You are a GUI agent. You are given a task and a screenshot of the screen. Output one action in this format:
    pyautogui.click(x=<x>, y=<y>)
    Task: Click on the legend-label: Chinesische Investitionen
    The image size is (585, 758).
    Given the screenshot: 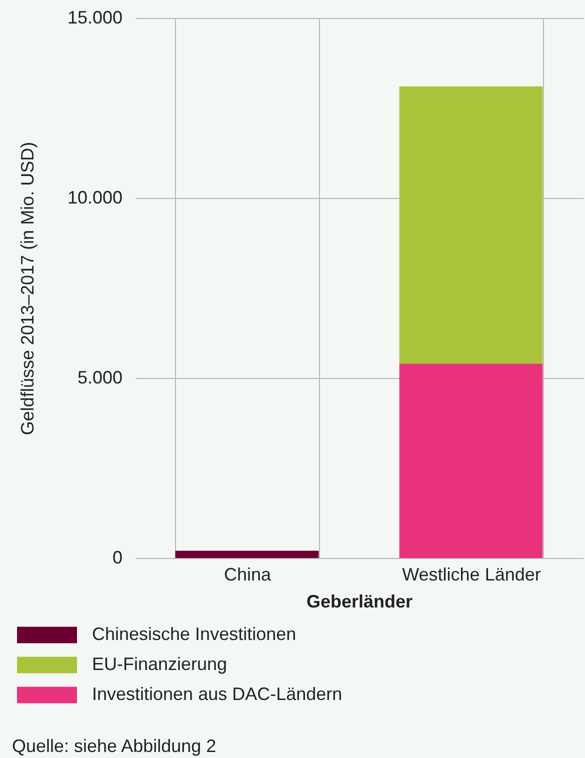 What is the action you would take?
    pyautogui.click(x=194, y=634)
    